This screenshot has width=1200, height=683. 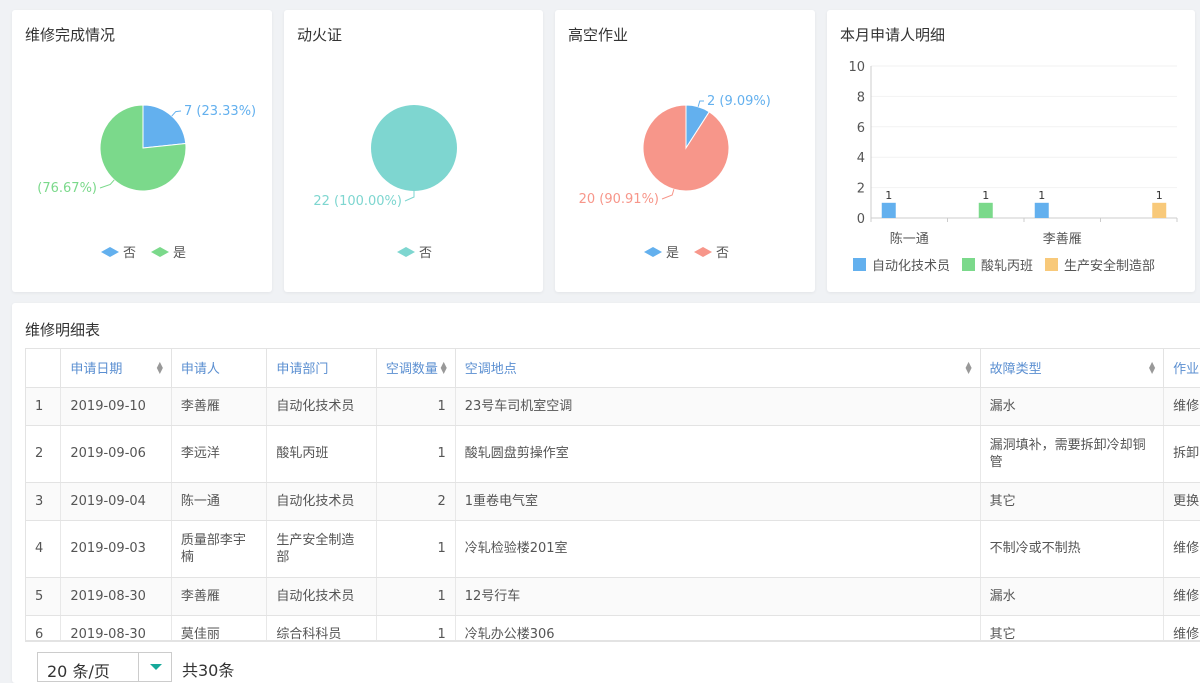 I want to click on legend-label: 自动化技术员, so click(x=911, y=266).